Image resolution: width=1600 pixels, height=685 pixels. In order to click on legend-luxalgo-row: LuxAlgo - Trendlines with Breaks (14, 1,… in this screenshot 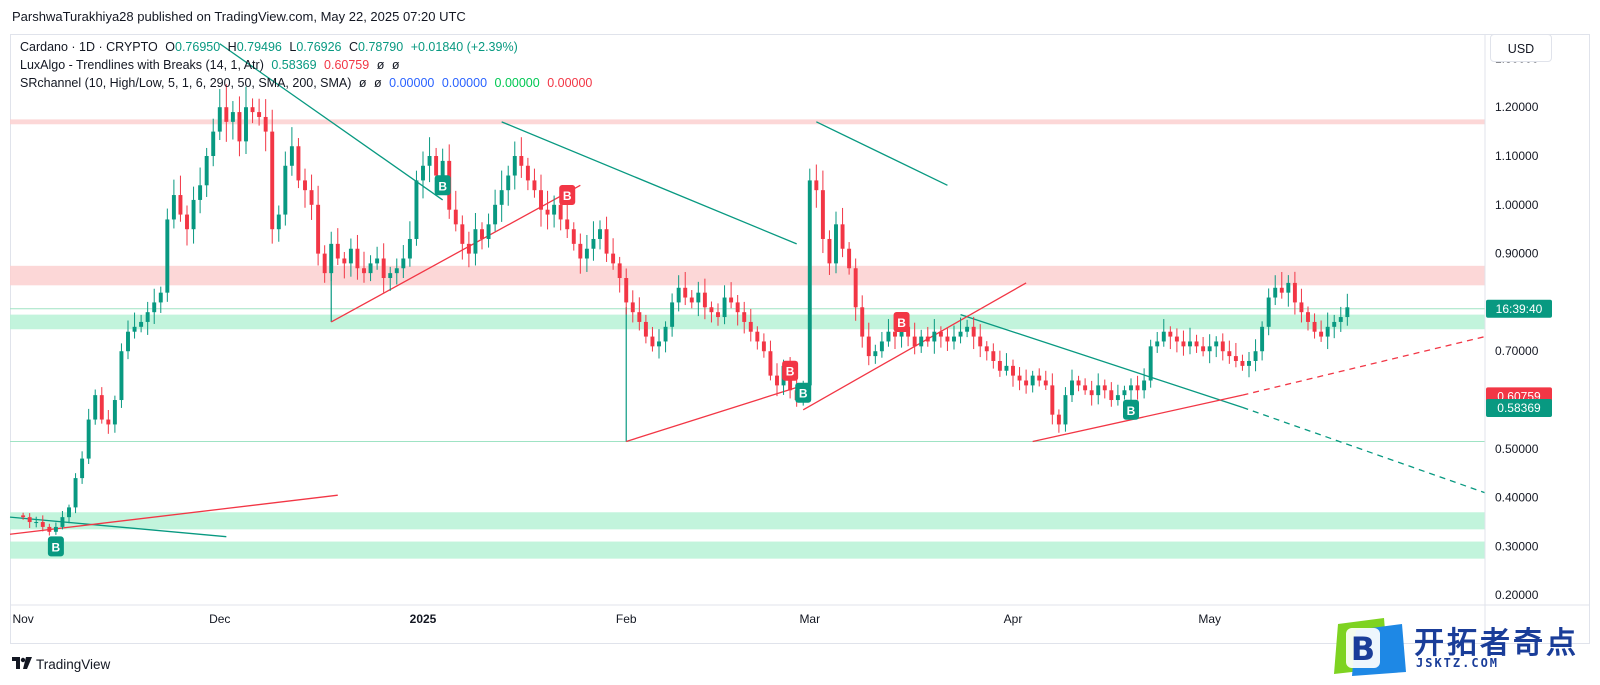, I will do `click(209, 65)`.